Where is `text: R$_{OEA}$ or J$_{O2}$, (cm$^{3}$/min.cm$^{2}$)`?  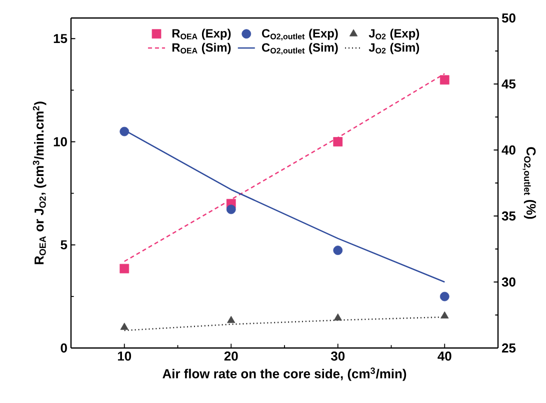 text: R$_{OEA}$ or J$_{O2}$, (cm$^{3}$/min.cm$^{2}$) is located at coordinates (39, 183).